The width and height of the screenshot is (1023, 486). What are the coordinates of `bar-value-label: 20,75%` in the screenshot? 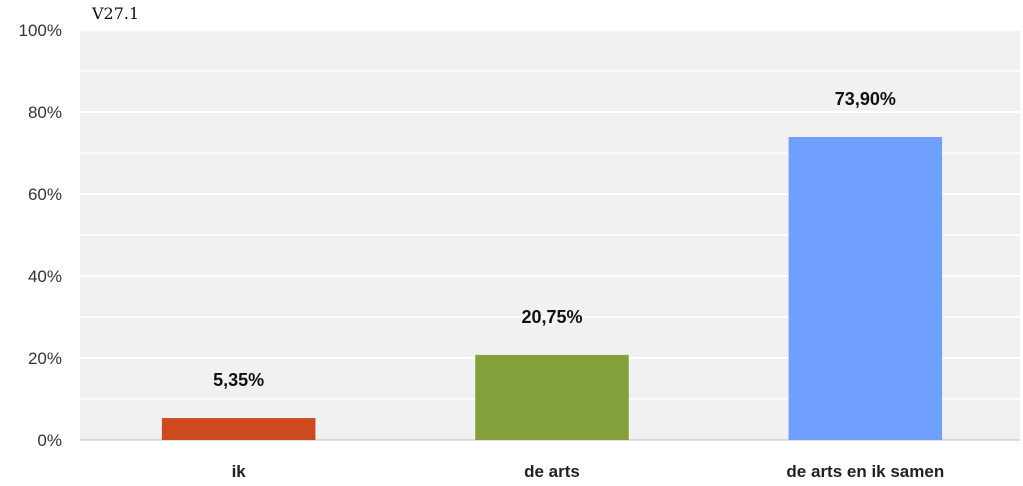 It's located at (551, 317).